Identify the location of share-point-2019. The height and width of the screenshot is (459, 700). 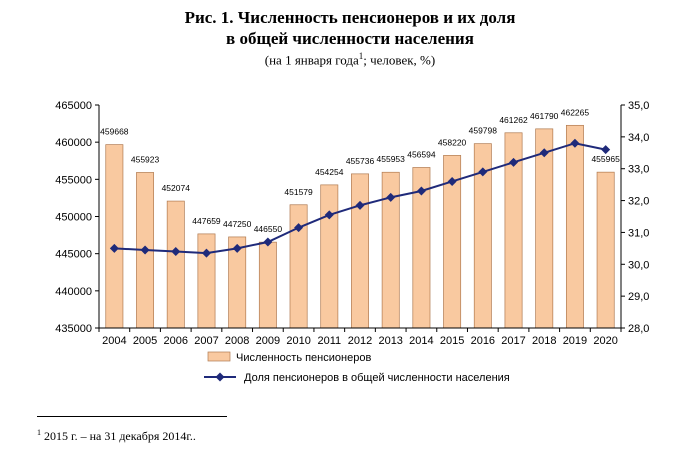
(575, 143).